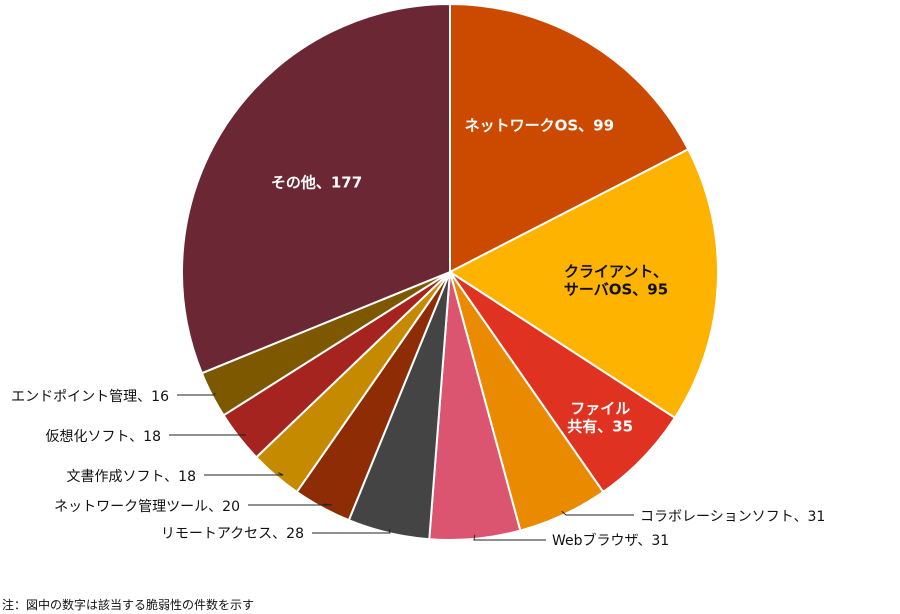  I want to click on data-label: ファイル共有、35, so click(600, 417).